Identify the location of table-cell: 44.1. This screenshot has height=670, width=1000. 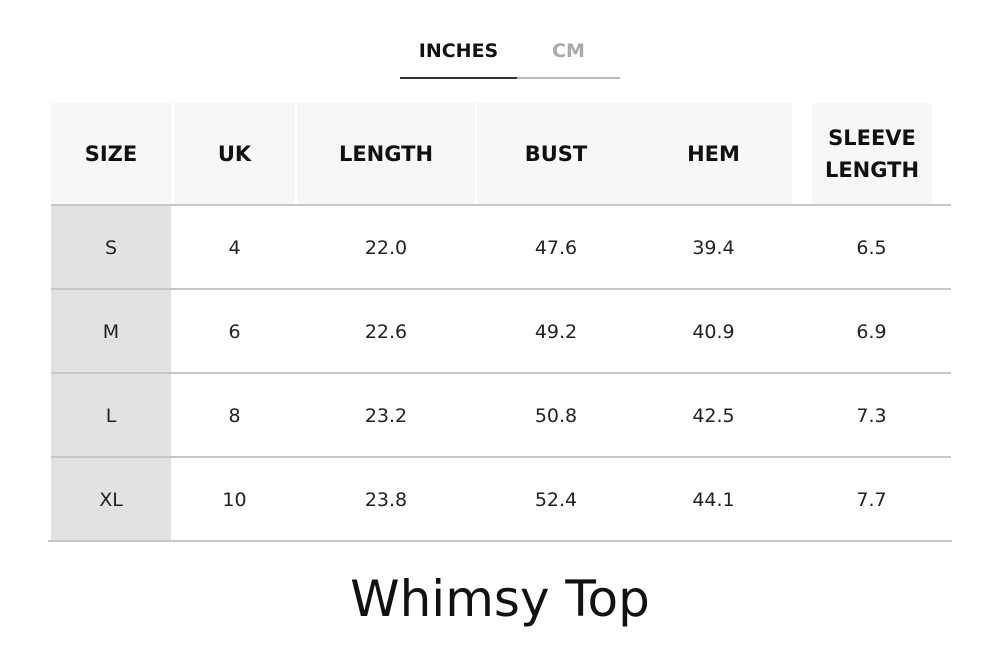
(713, 499).